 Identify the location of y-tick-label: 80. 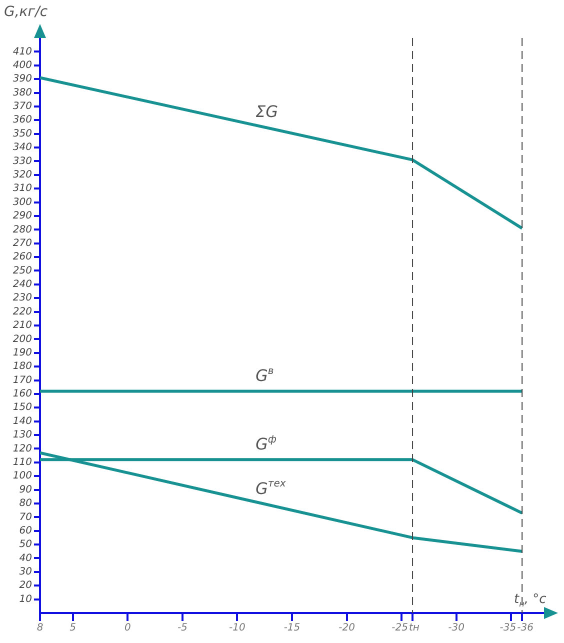
(25, 504).